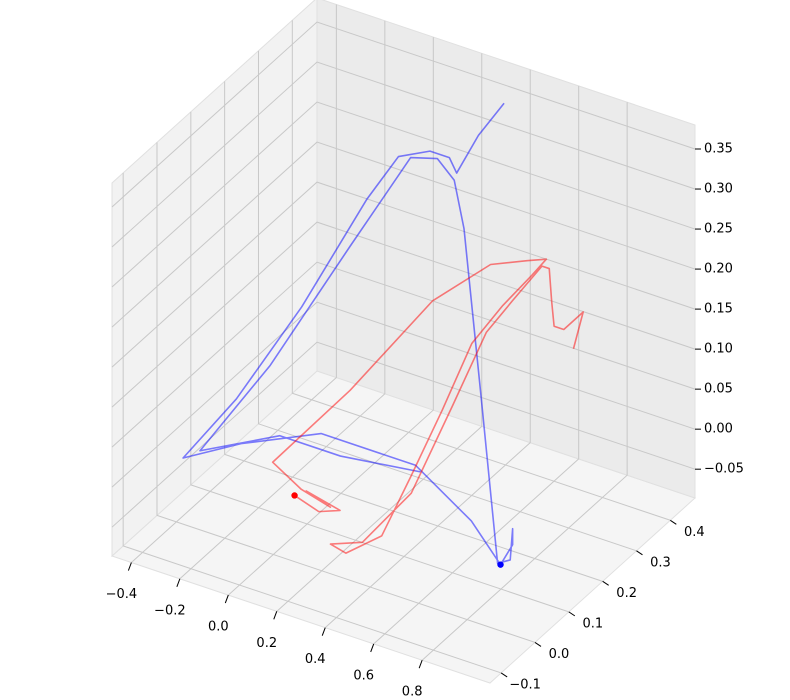  I want to click on y-tick-label: 0.3, so click(660, 562).